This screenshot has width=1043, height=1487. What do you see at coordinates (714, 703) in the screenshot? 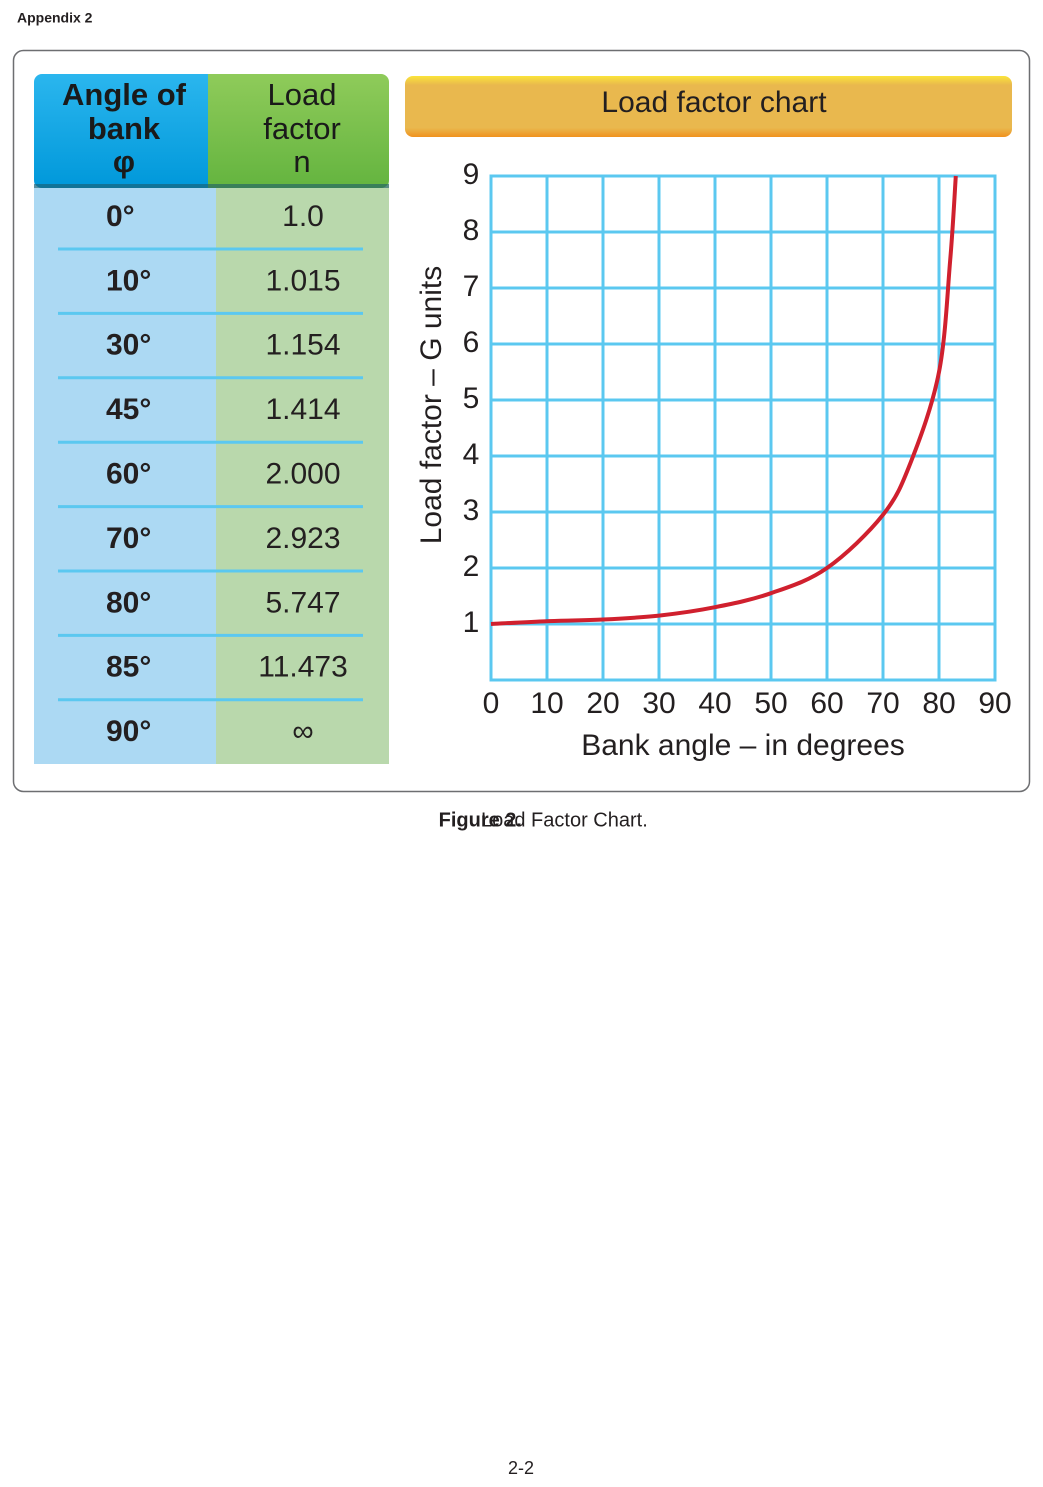
I see `x-tick-label: 40` at bounding box center [714, 703].